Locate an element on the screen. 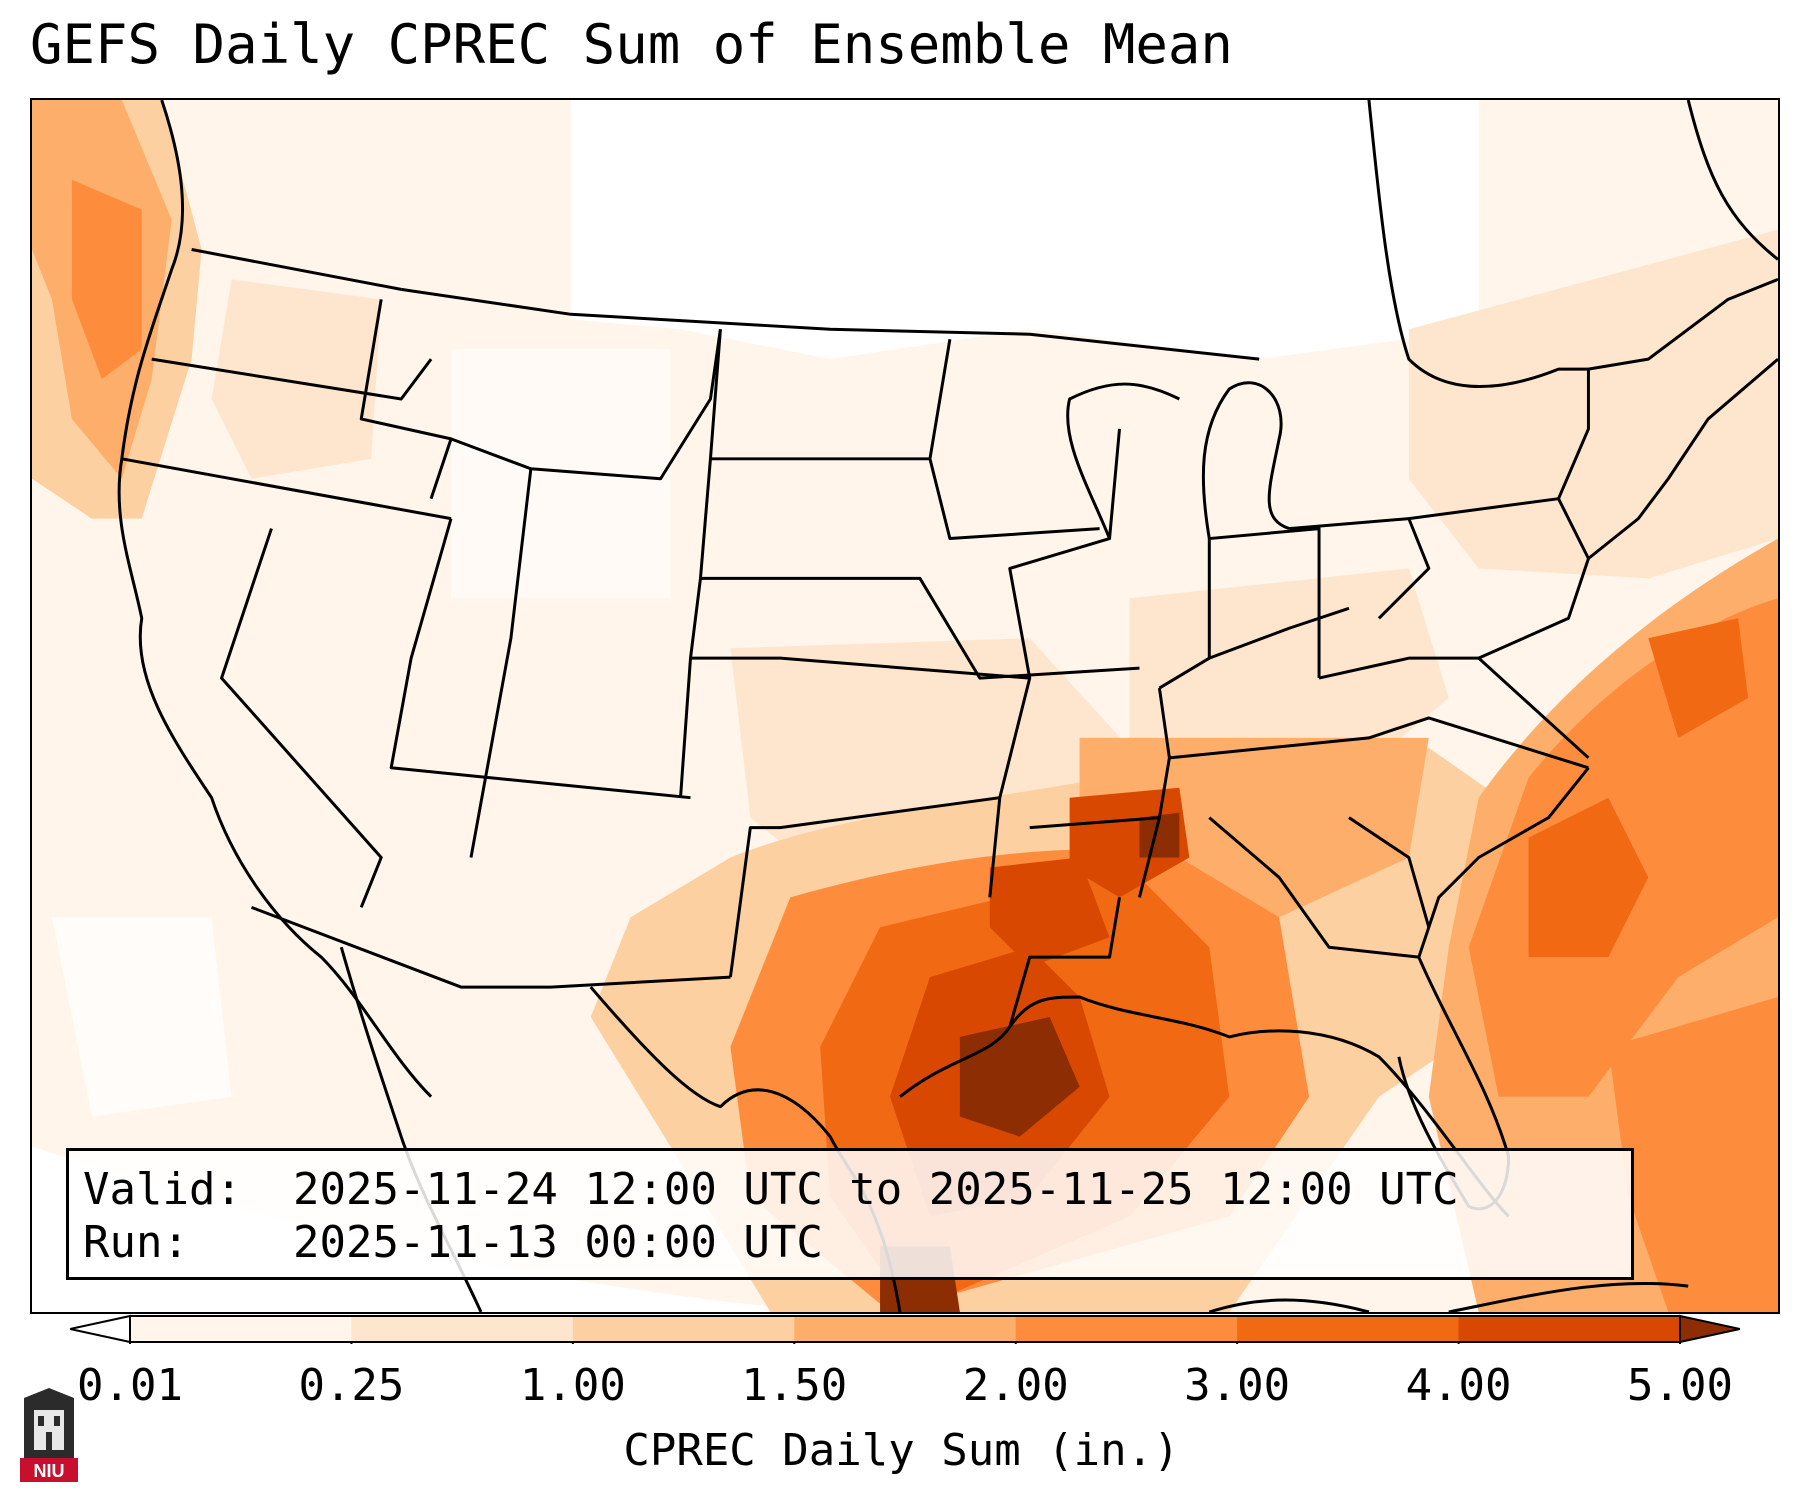  colorbar-tick-label: 4.00 is located at coordinates (1458, 1385).